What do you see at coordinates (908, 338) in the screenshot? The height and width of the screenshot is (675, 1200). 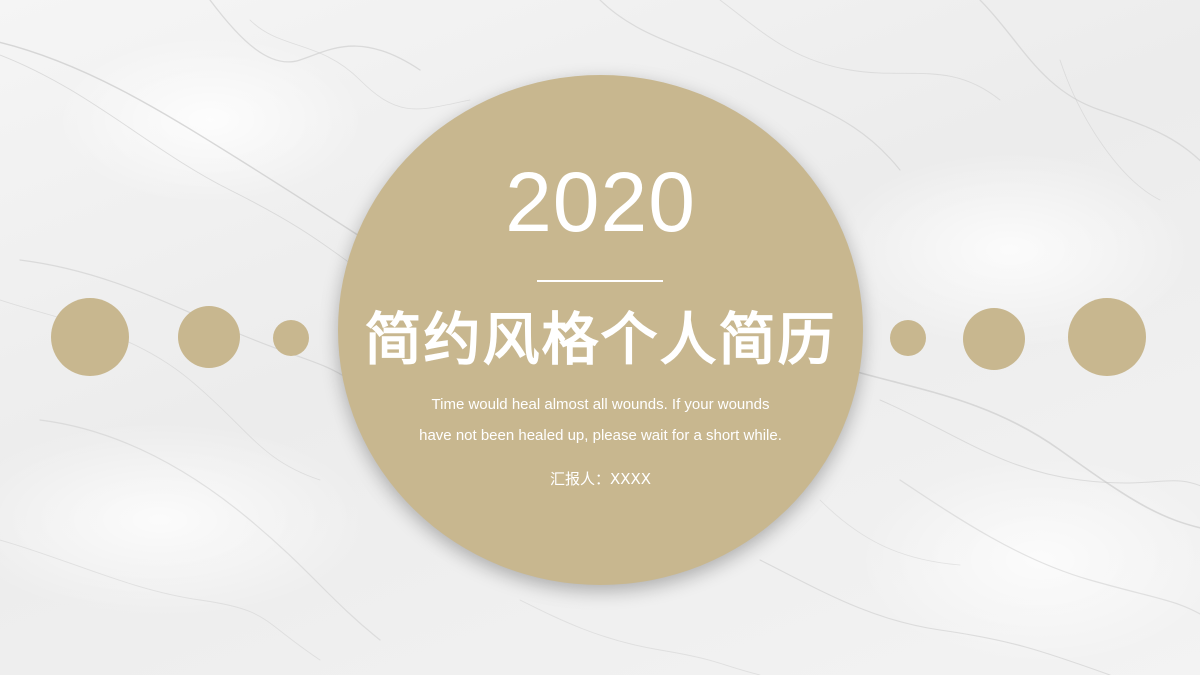 I see `decorative-dot-right-small` at bounding box center [908, 338].